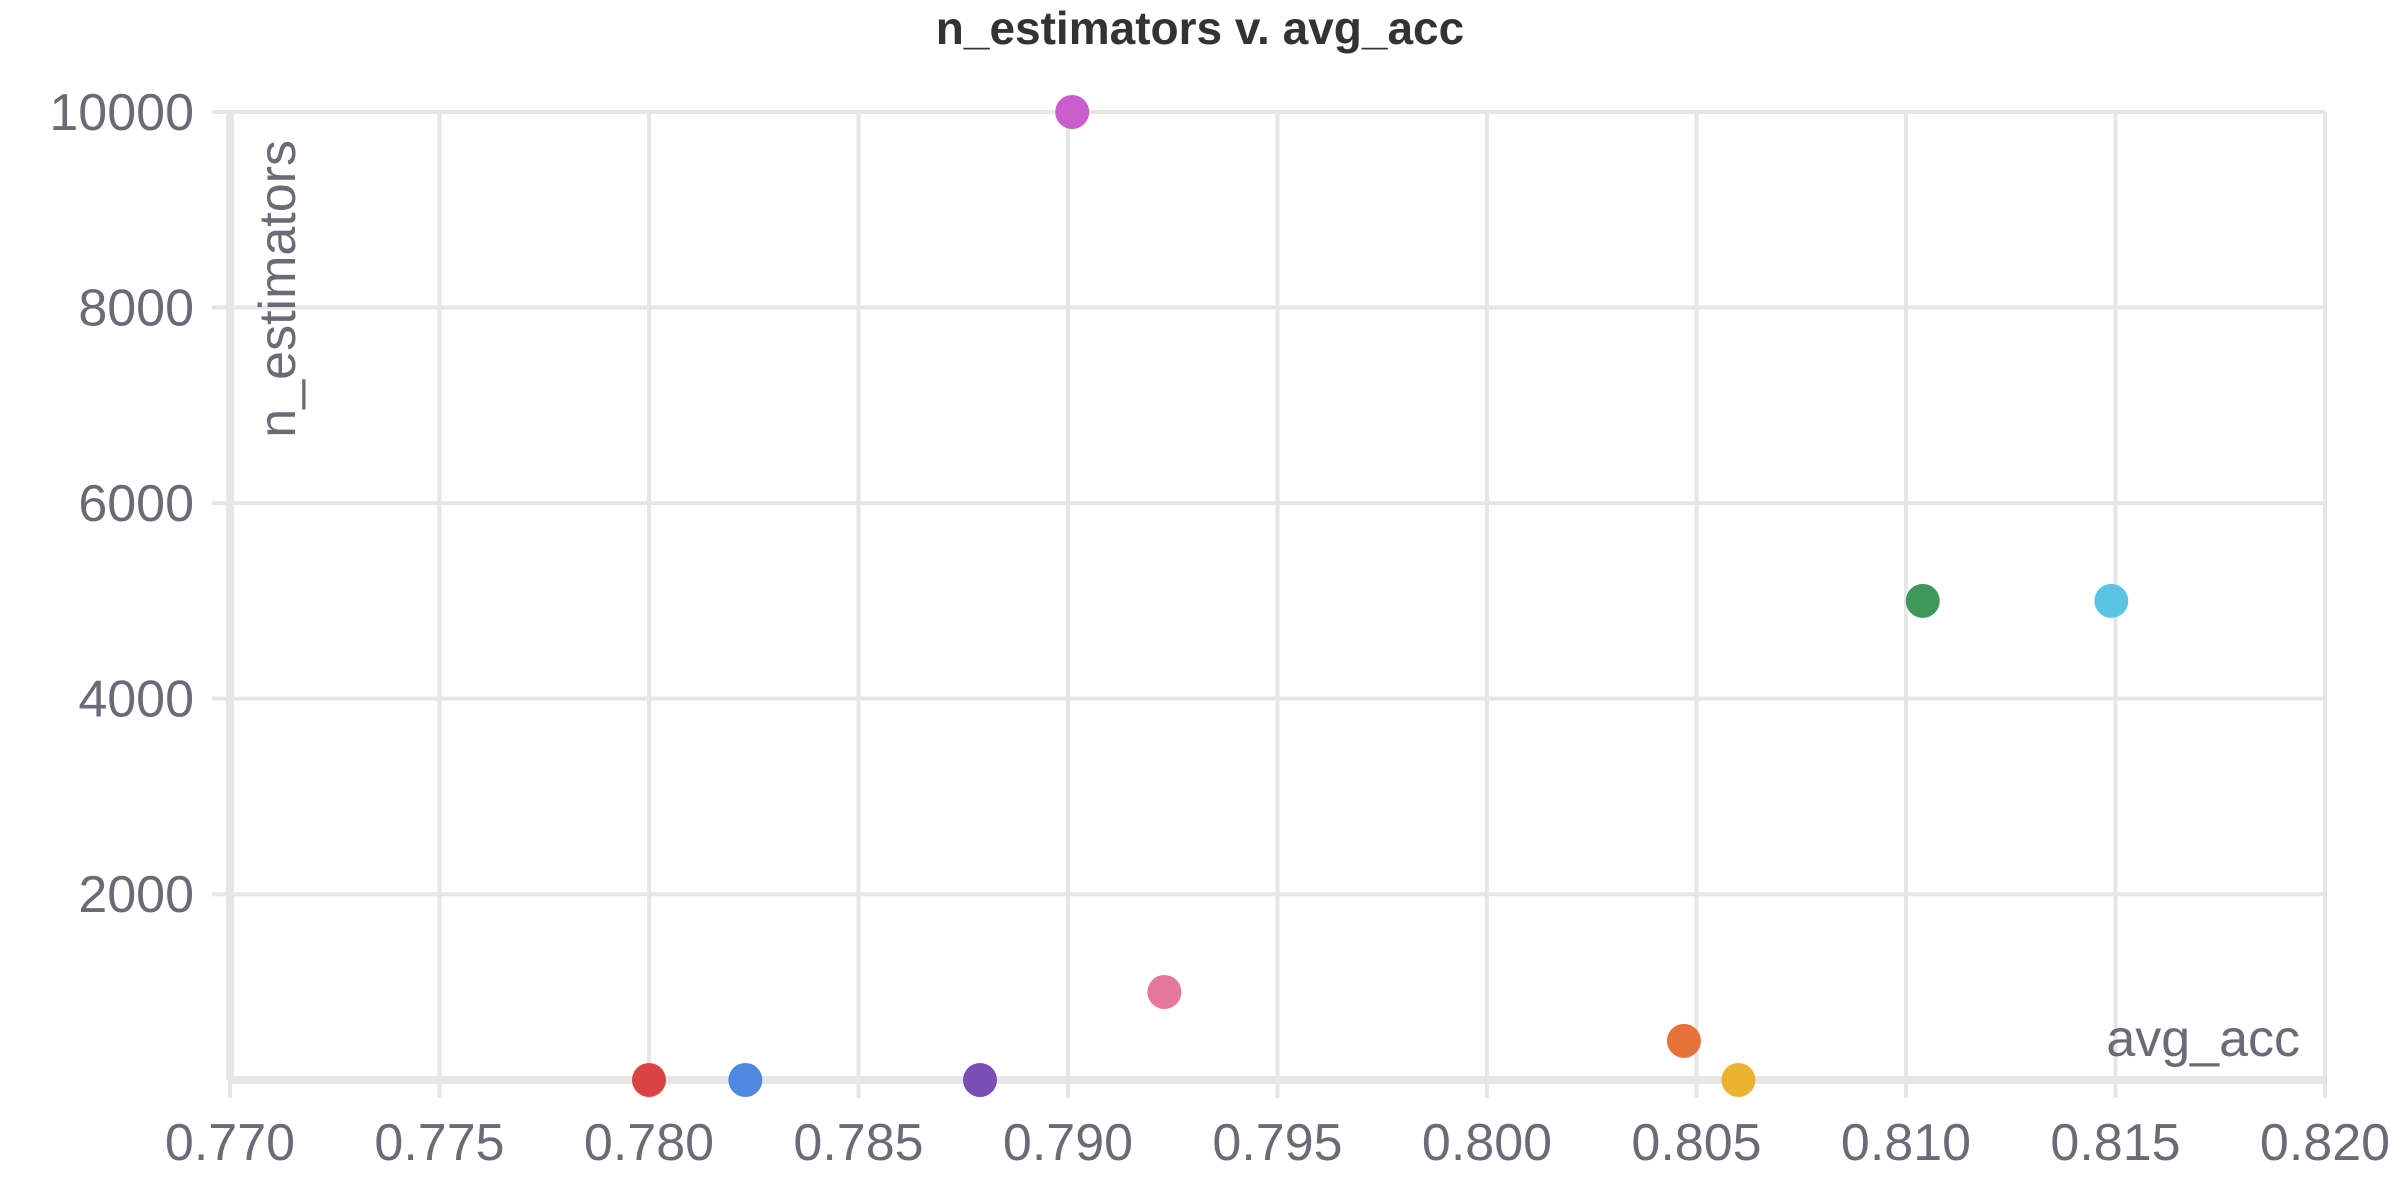 Image resolution: width=2400 pixels, height=1200 pixels. Describe the element at coordinates (1277, 1143) in the screenshot. I see `x-tick-label: 0.795` at that location.